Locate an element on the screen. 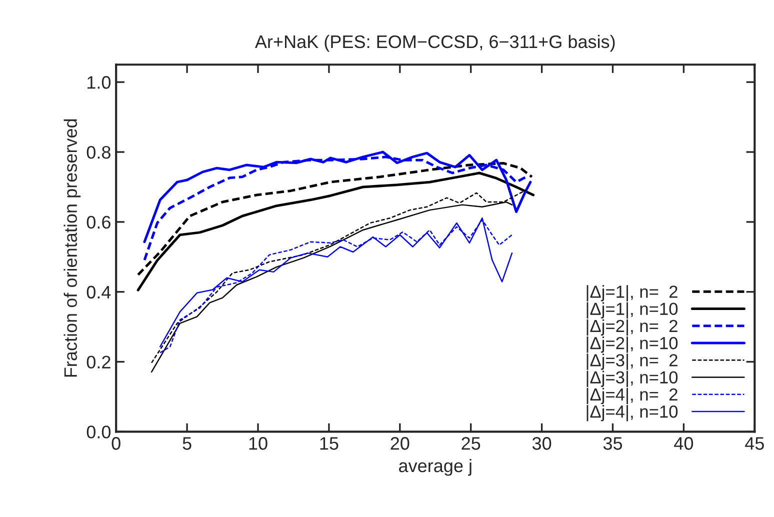  legend-label: |Δj=1|, n=10 is located at coordinates (632, 310).